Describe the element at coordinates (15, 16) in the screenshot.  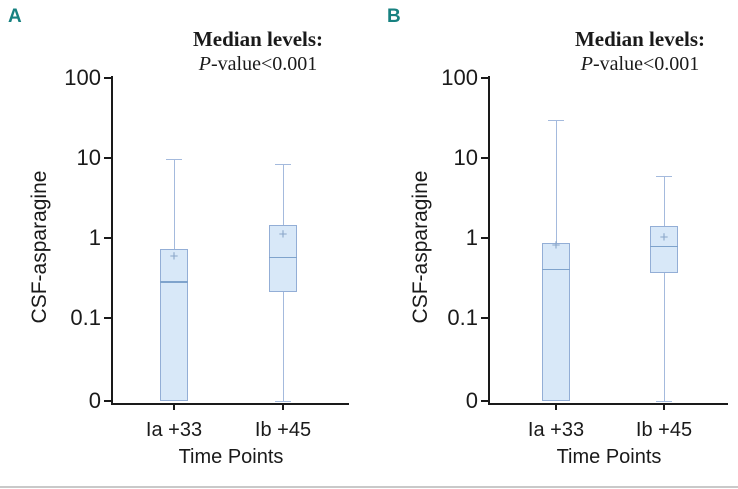
I see `panel-letter-a: A` at that location.